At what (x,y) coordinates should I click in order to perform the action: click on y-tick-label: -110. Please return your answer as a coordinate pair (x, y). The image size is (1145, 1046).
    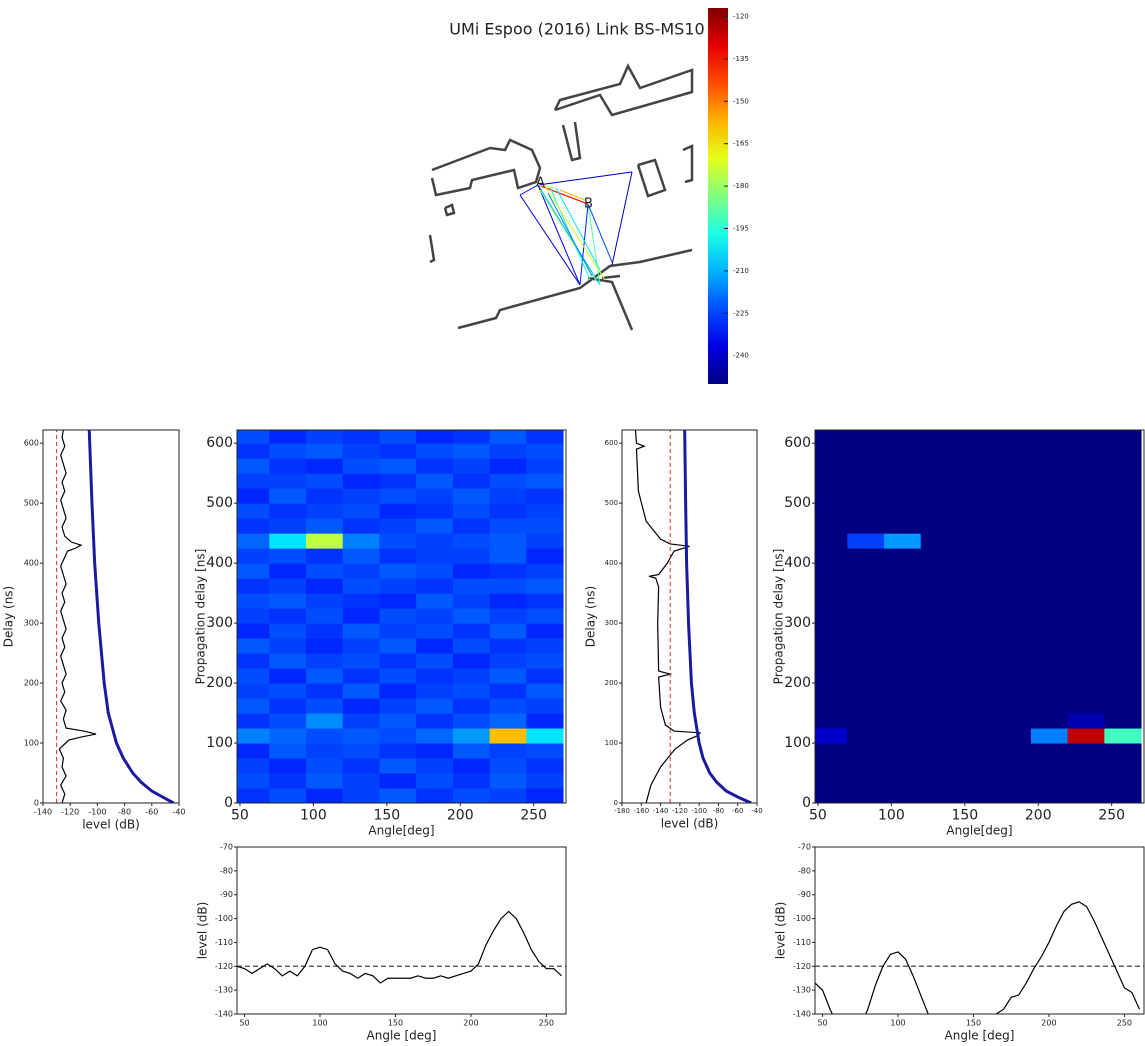
    Looking at the image, I should click on (802, 942).